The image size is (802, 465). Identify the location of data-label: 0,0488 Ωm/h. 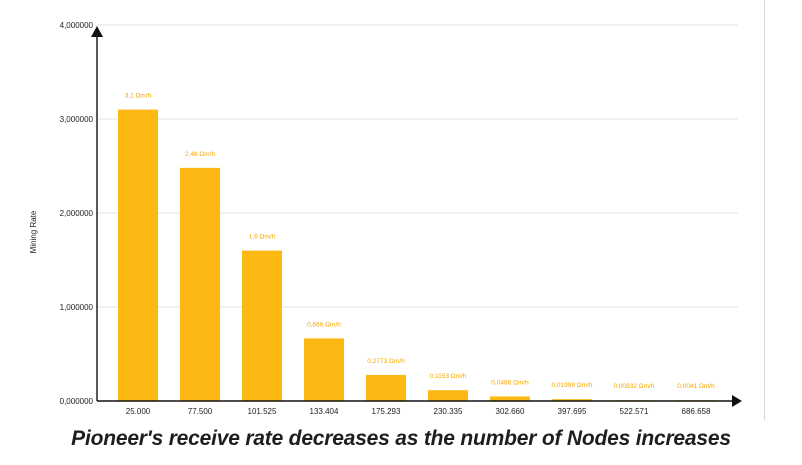
(510, 382).